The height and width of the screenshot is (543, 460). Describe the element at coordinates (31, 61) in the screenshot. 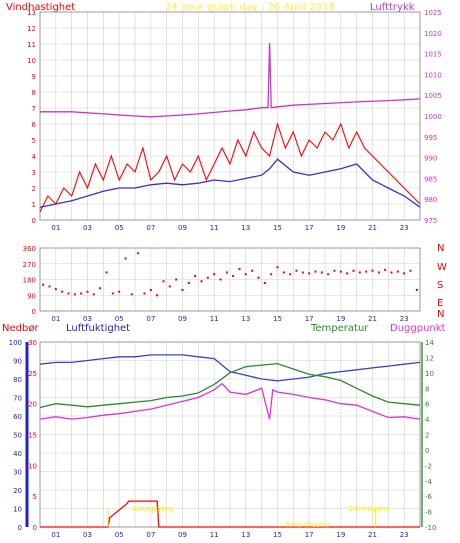

I see `wind-axis-tick: 10` at that location.